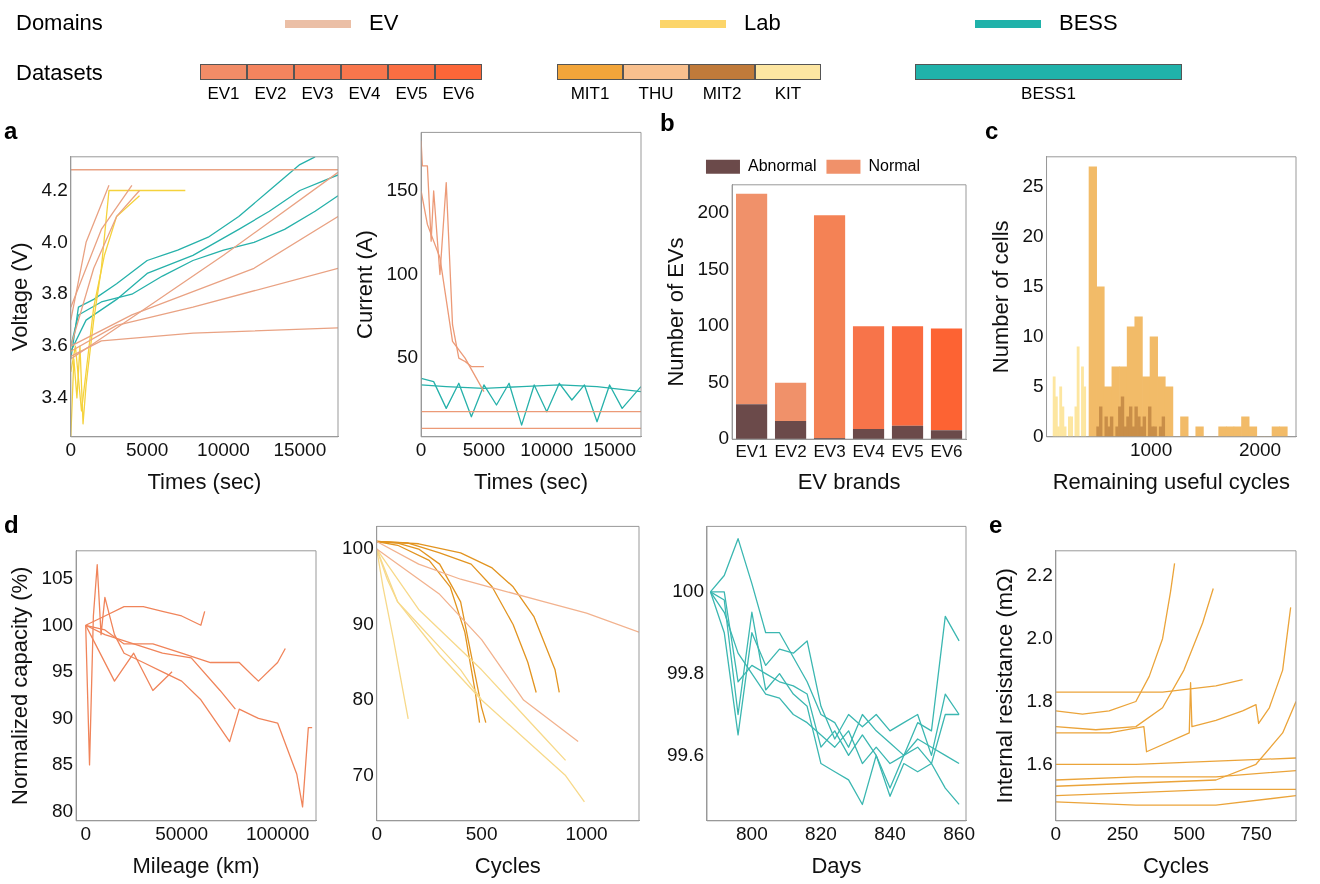 The height and width of the screenshot is (884, 1320). What do you see at coordinates (1039, 763) in the screenshot?
I see `y-tick-label: 1.6` at bounding box center [1039, 763].